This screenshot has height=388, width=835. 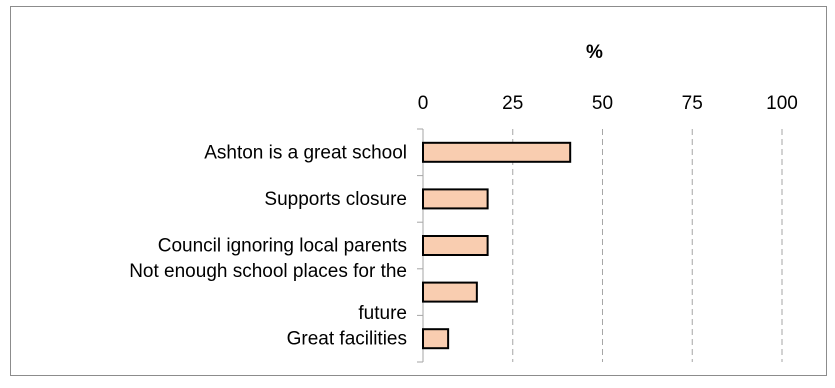 What do you see at coordinates (305, 152) in the screenshot?
I see `category-label: Ashton is a great school` at bounding box center [305, 152].